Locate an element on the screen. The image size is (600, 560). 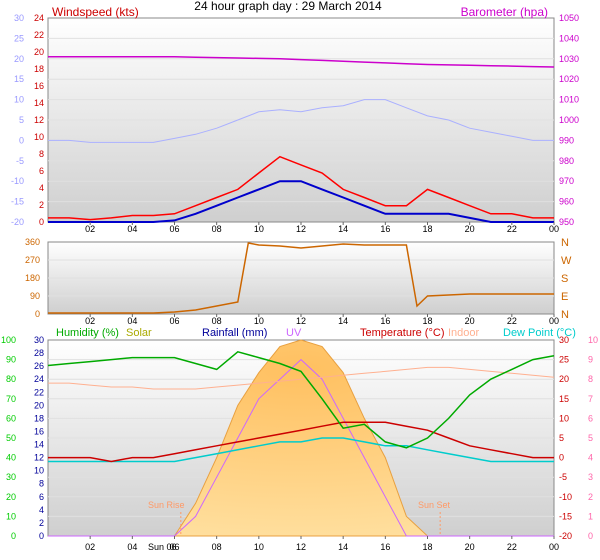
compass-letter: E is located at coordinates (564, 297).